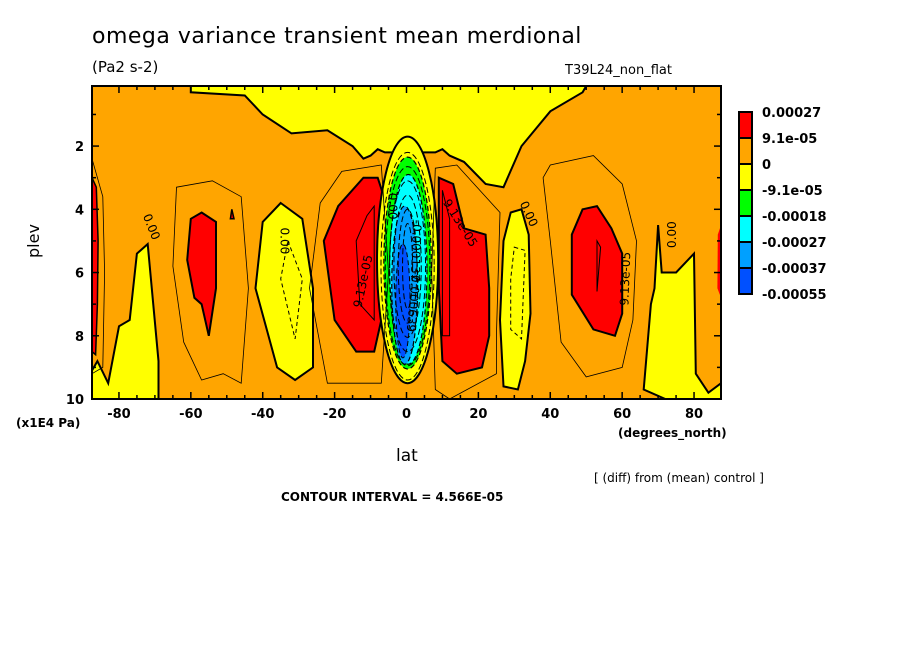  I want to click on colorbar-label: 0, so click(766, 165).